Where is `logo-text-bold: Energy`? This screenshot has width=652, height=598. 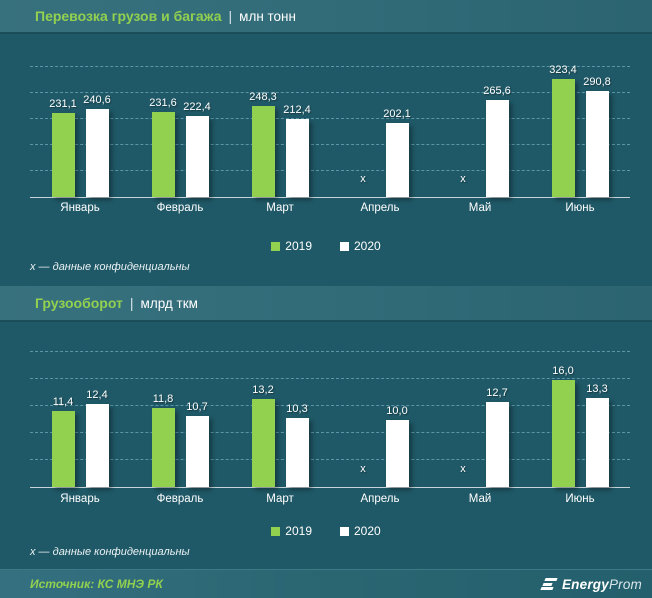 logo-text-bold: Energy is located at coordinates (585, 584).